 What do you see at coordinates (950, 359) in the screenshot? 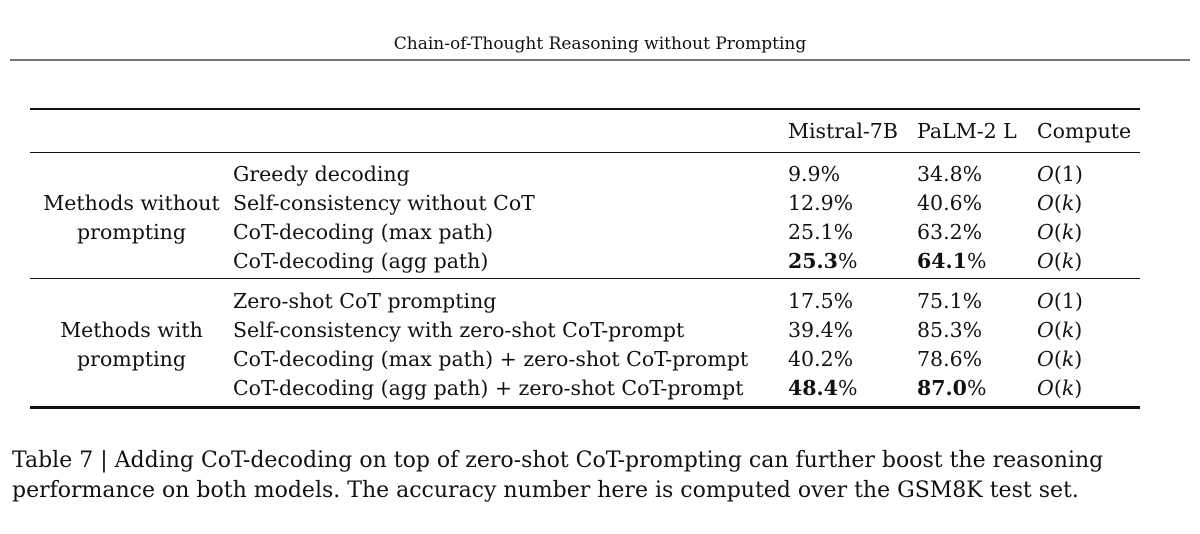
I see `palm-value: 78.6%` at bounding box center [950, 359].